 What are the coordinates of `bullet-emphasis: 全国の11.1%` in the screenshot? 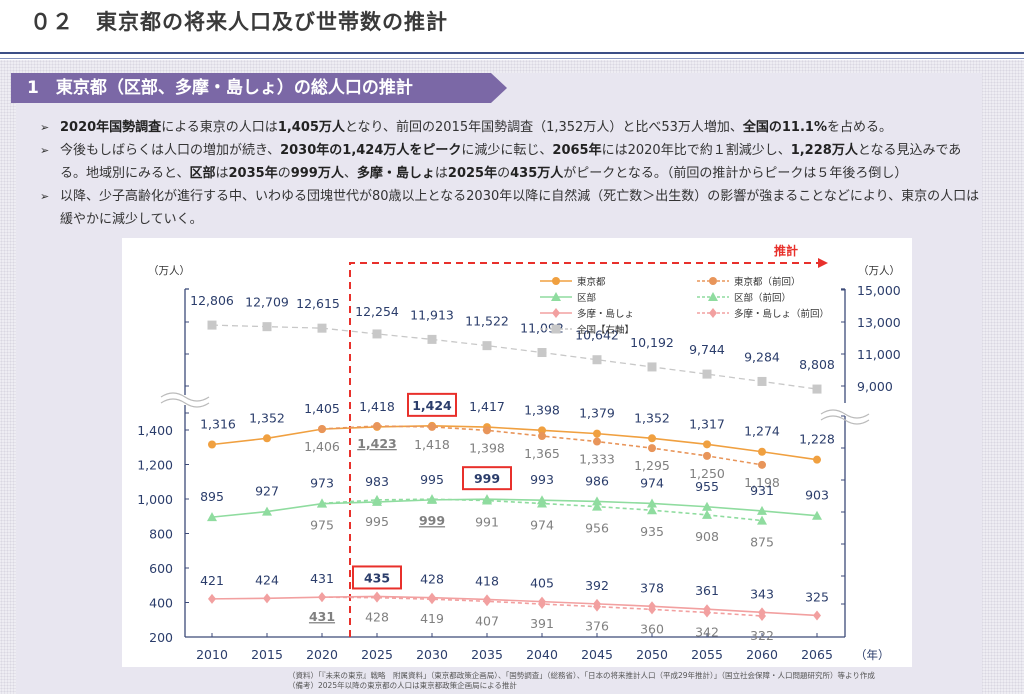 It's located at (784, 127).